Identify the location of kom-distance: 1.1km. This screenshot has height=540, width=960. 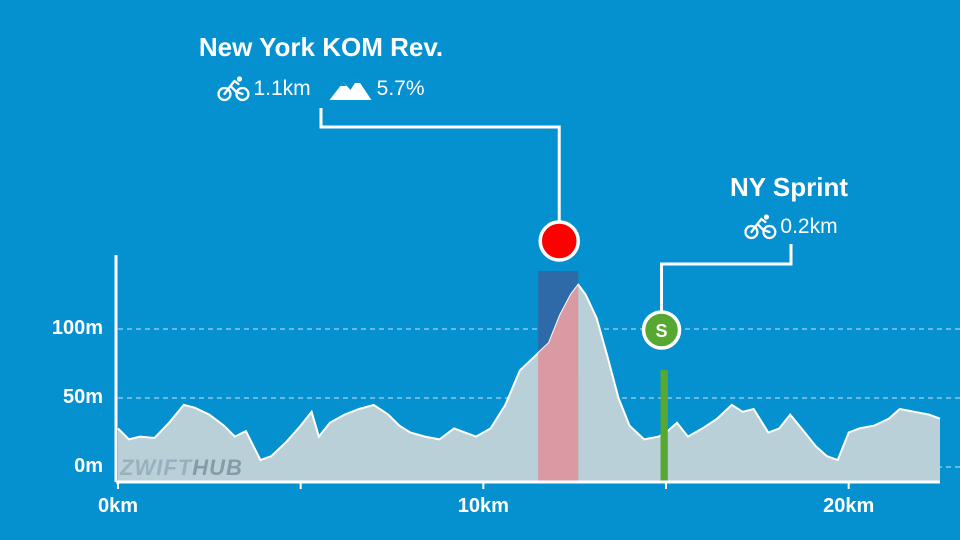
(282, 88).